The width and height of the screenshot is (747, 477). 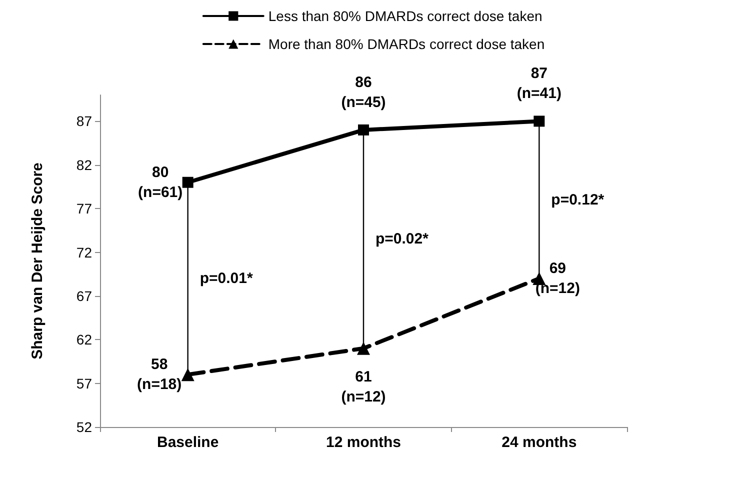 What do you see at coordinates (84, 383) in the screenshot?
I see `y-tick-label: 57` at bounding box center [84, 383].